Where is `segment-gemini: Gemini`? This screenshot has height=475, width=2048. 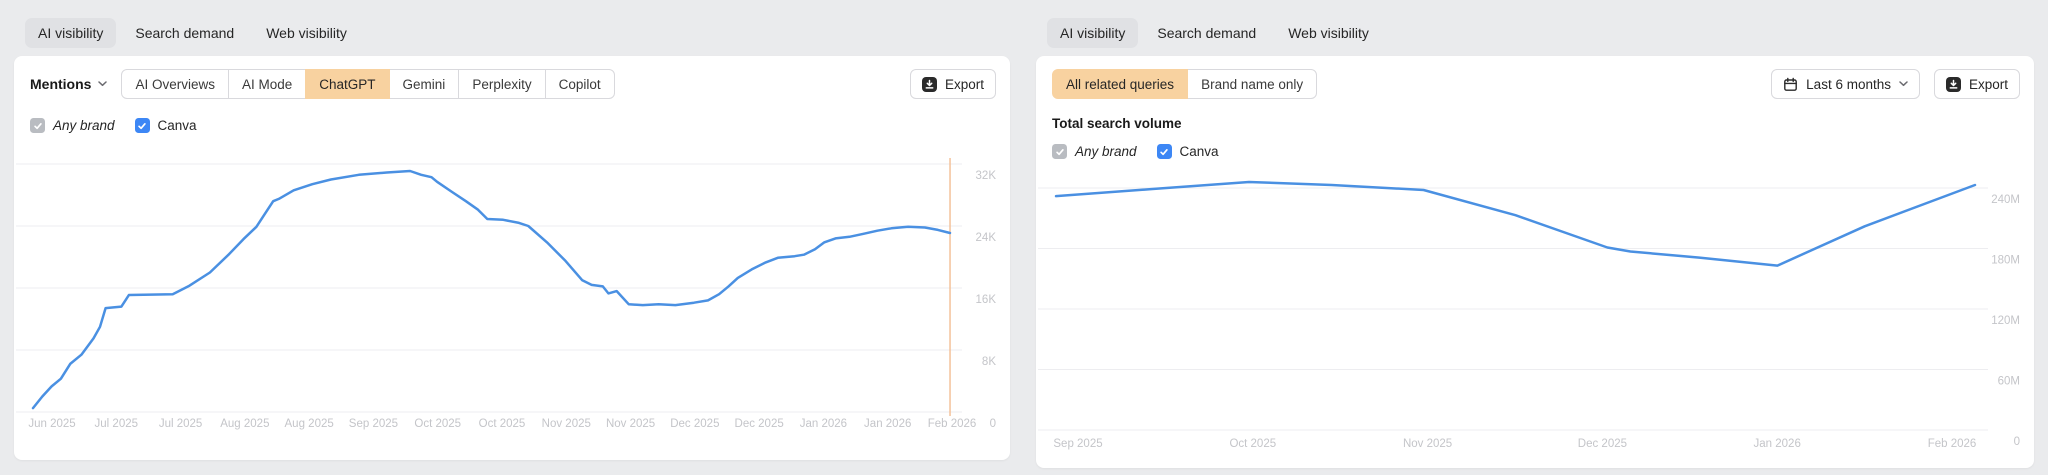 segment-gemini: Gemini is located at coordinates (424, 84).